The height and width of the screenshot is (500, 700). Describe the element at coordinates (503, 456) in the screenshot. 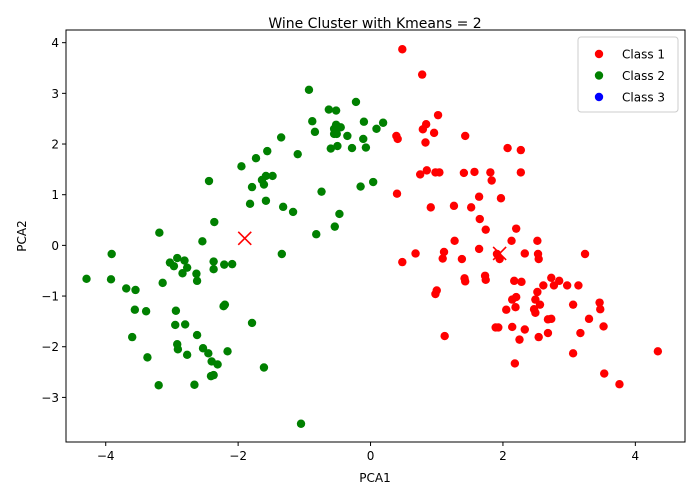

I see `x-tick-label: 2` at that location.